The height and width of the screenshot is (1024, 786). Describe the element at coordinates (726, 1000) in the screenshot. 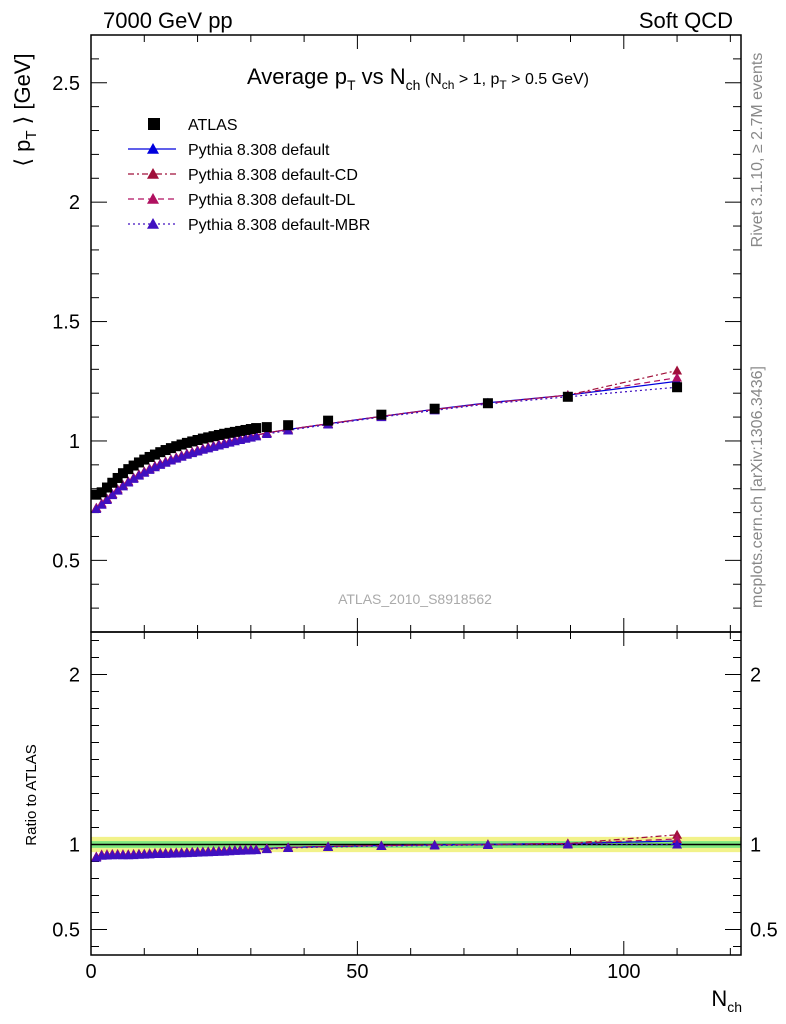

I see `xlabel: Nch` at that location.